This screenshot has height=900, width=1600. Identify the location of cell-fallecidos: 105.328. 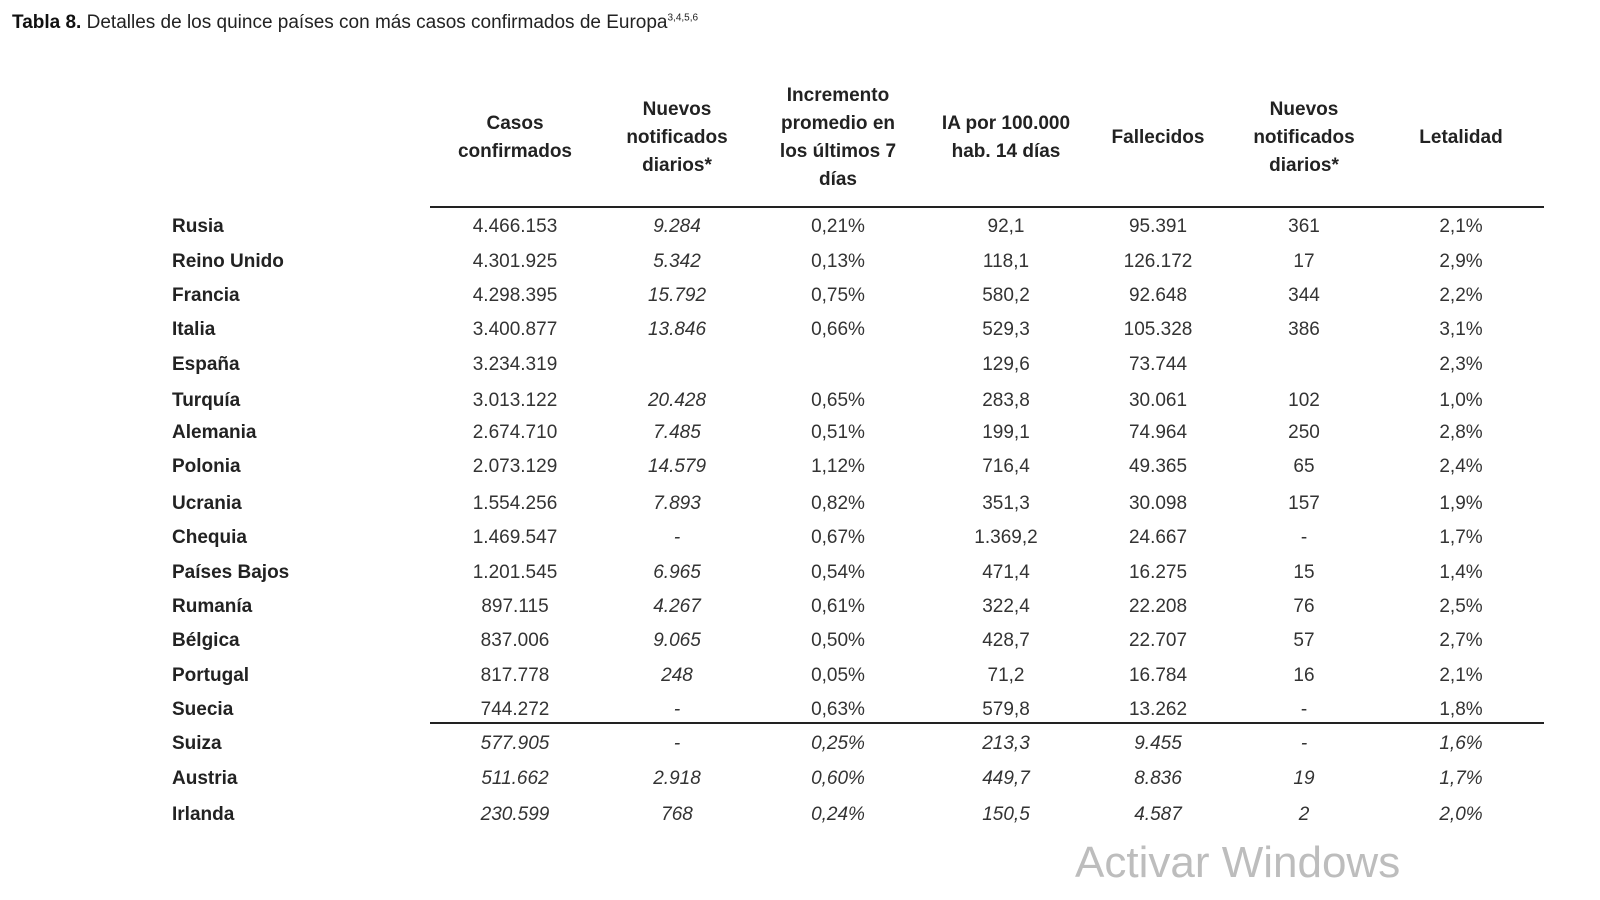
(1158, 329).